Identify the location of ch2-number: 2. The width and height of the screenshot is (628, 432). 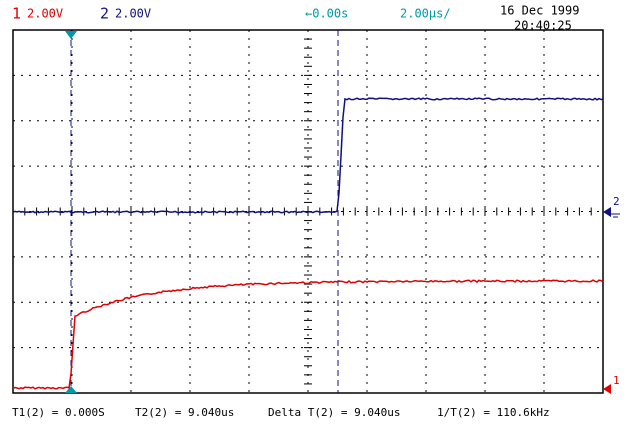
(104, 14).